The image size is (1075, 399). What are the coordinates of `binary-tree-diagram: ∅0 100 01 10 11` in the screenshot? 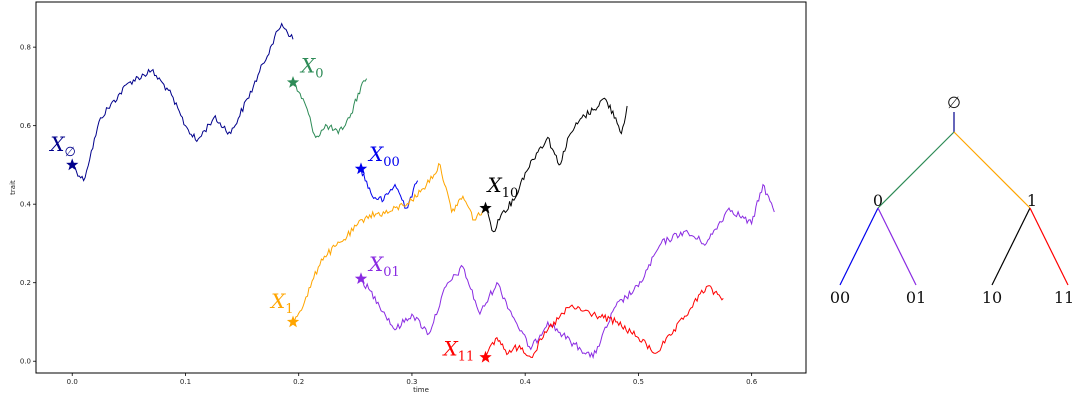 It's located at (952, 200).